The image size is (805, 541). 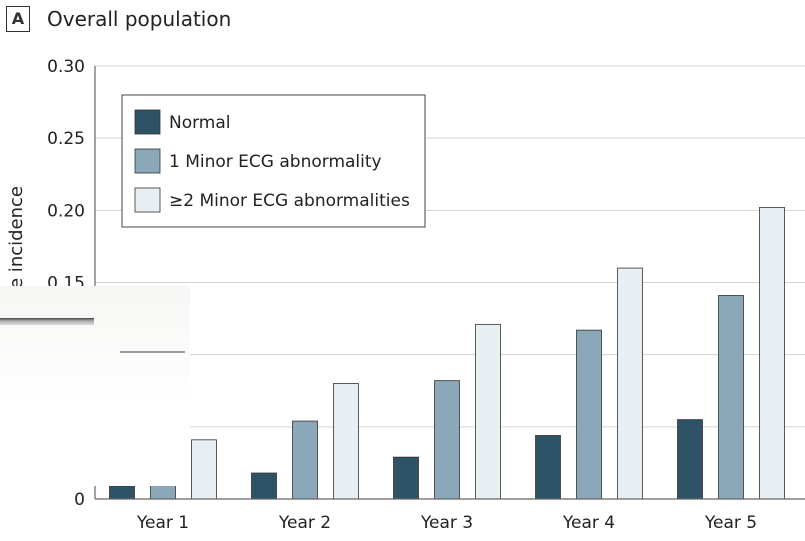 What do you see at coordinates (16, 240) in the screenshot?
I see `y-axis-title: ie incidence` at bounding box center [16, 240].